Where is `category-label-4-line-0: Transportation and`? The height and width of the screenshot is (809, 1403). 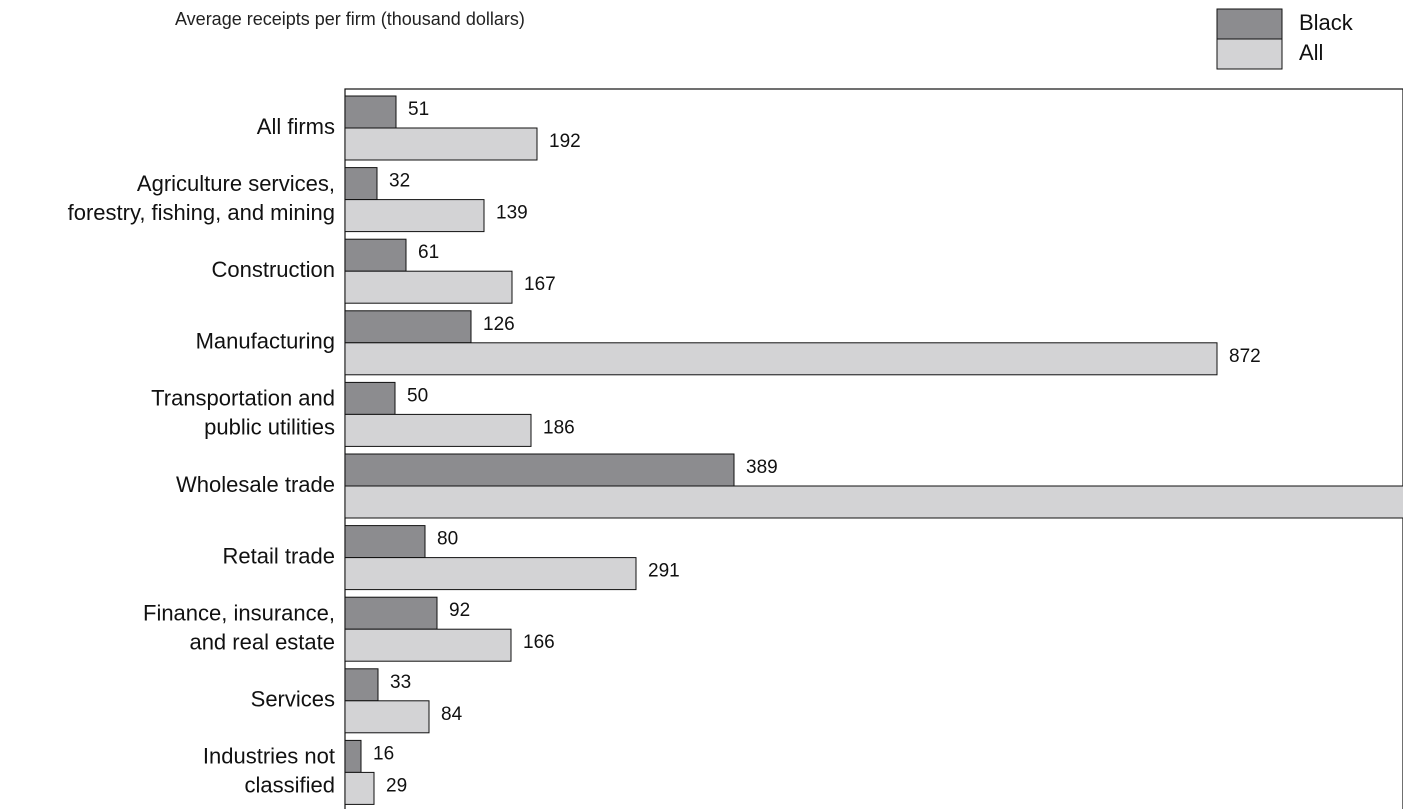 category-label-4-line-0: Transportation and is located at coordinates (243, 398).